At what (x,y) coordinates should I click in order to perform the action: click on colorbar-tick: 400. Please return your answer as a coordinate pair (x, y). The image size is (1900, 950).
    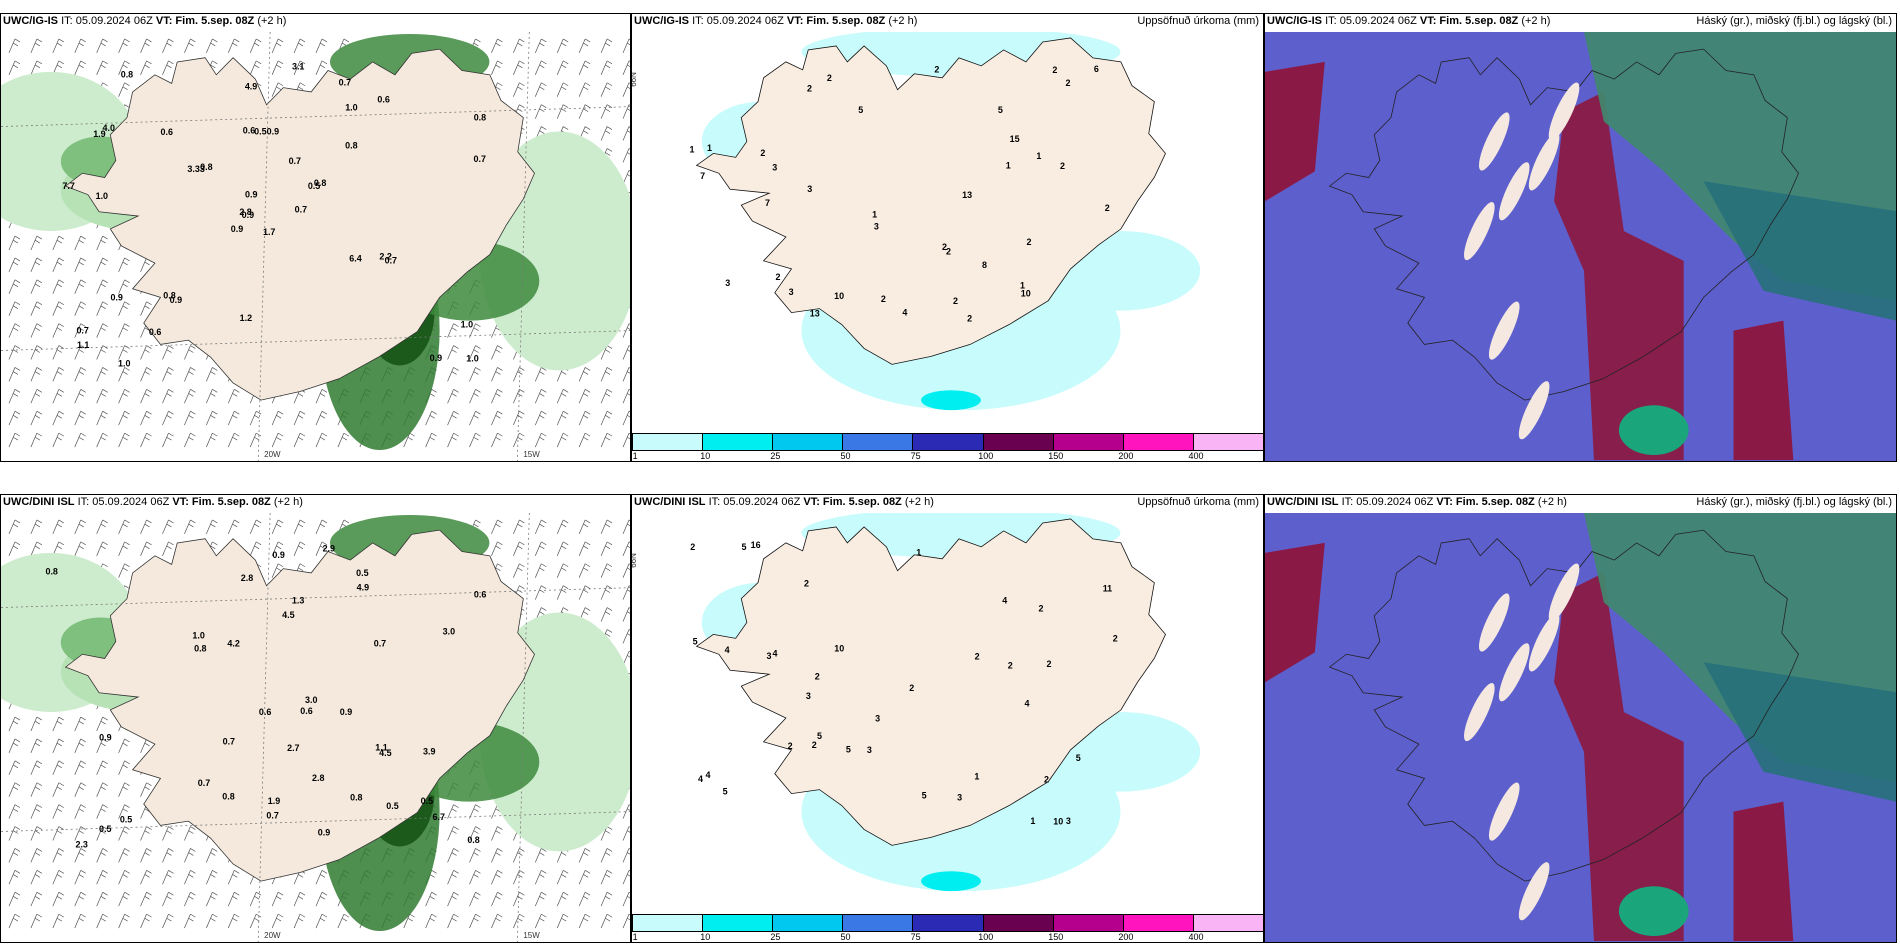
    Looking at the image, I should click on (1196, 456).